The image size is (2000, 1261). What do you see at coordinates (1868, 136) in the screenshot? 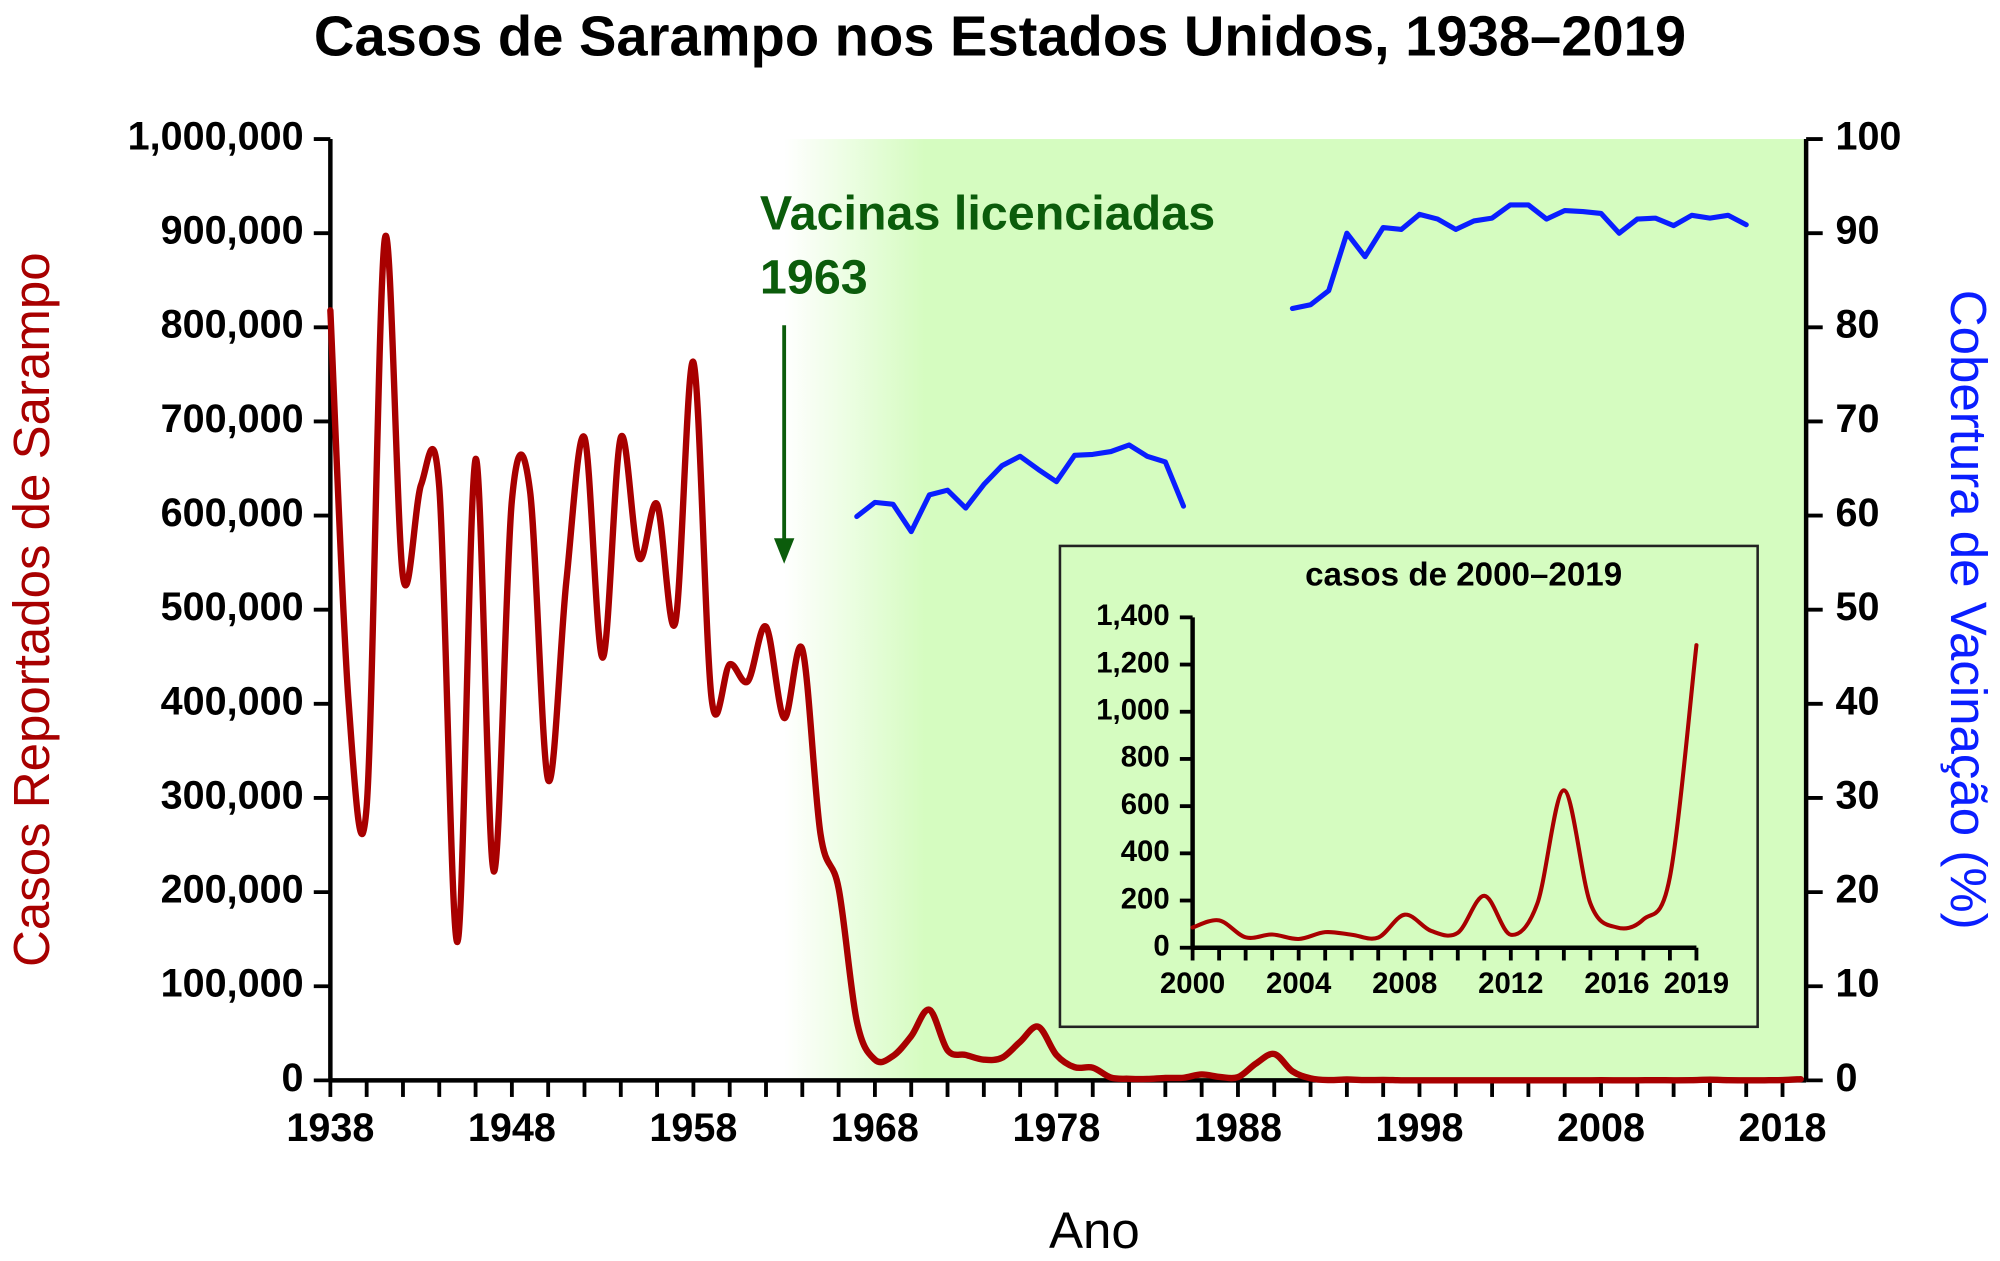
I see `y2-tick-label: 100` at bounding box center [1868, 136].